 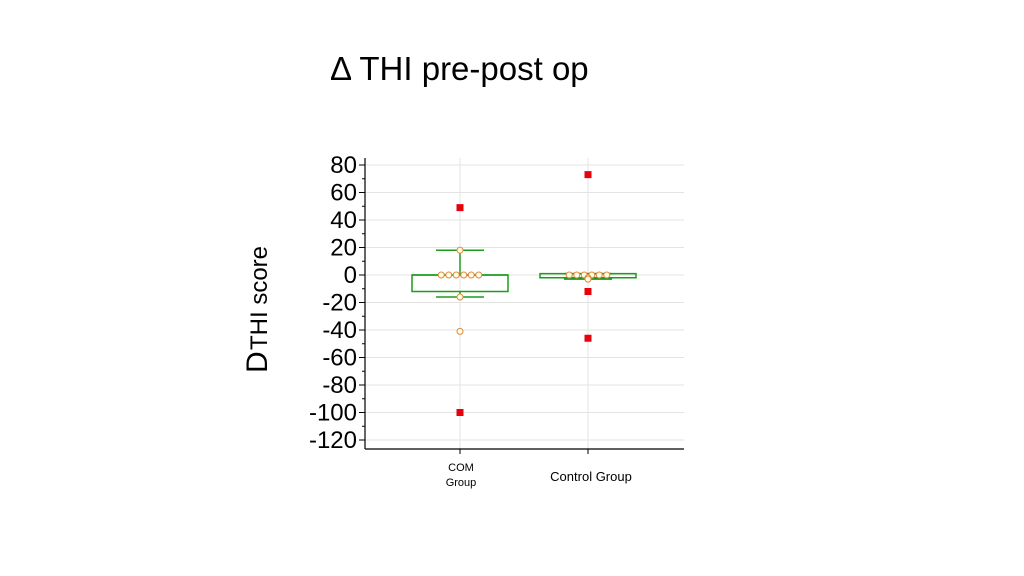 I want to click on category-label: COM, so click(x=461, y=468).